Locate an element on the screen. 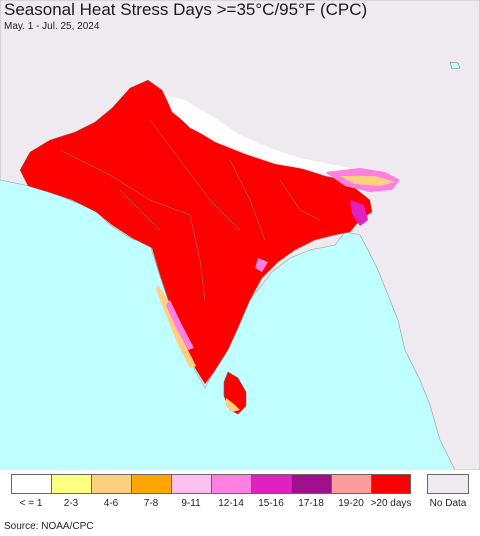 The height and width of the screenshot is (536, 480). legend-item: 9-11 is located at coordinates (191, 491).